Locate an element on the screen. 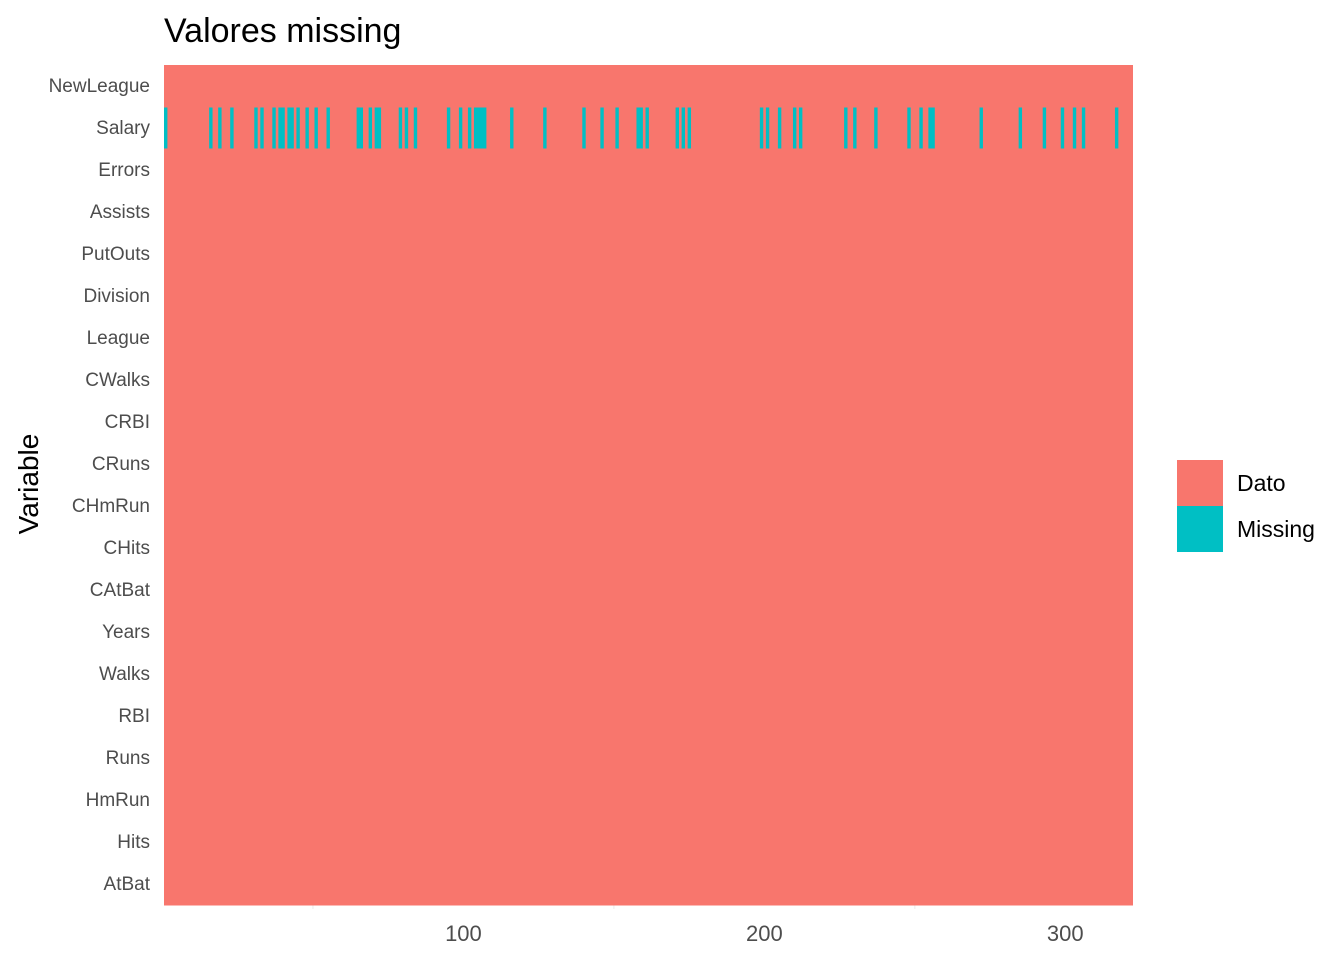 Image resolution: width=1344 pixels, height=965 pixels. tile-row-crbi is located at coordinates (648, 422).